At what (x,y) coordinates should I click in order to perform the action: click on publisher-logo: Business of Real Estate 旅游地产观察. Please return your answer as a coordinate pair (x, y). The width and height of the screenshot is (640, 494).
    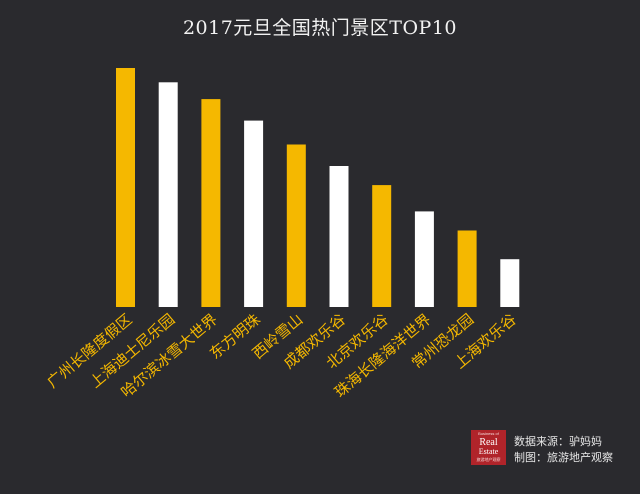
    Looking at the image, I should click on (488, 447).